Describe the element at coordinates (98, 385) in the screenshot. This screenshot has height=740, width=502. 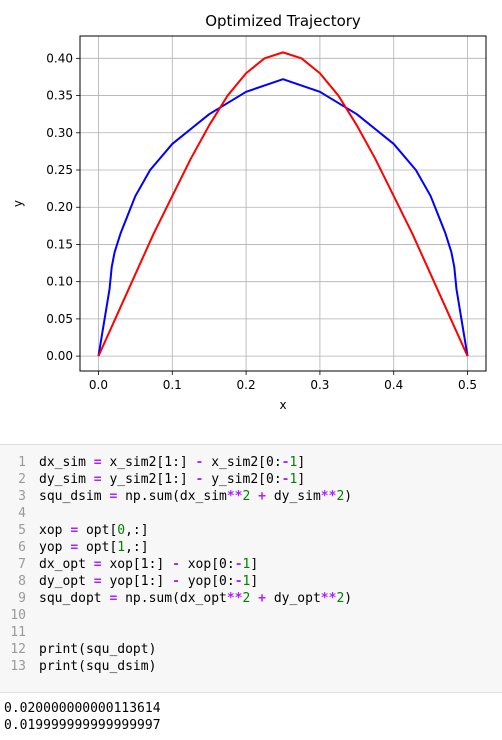
I see `x-tick-label: 0.0` at that location.